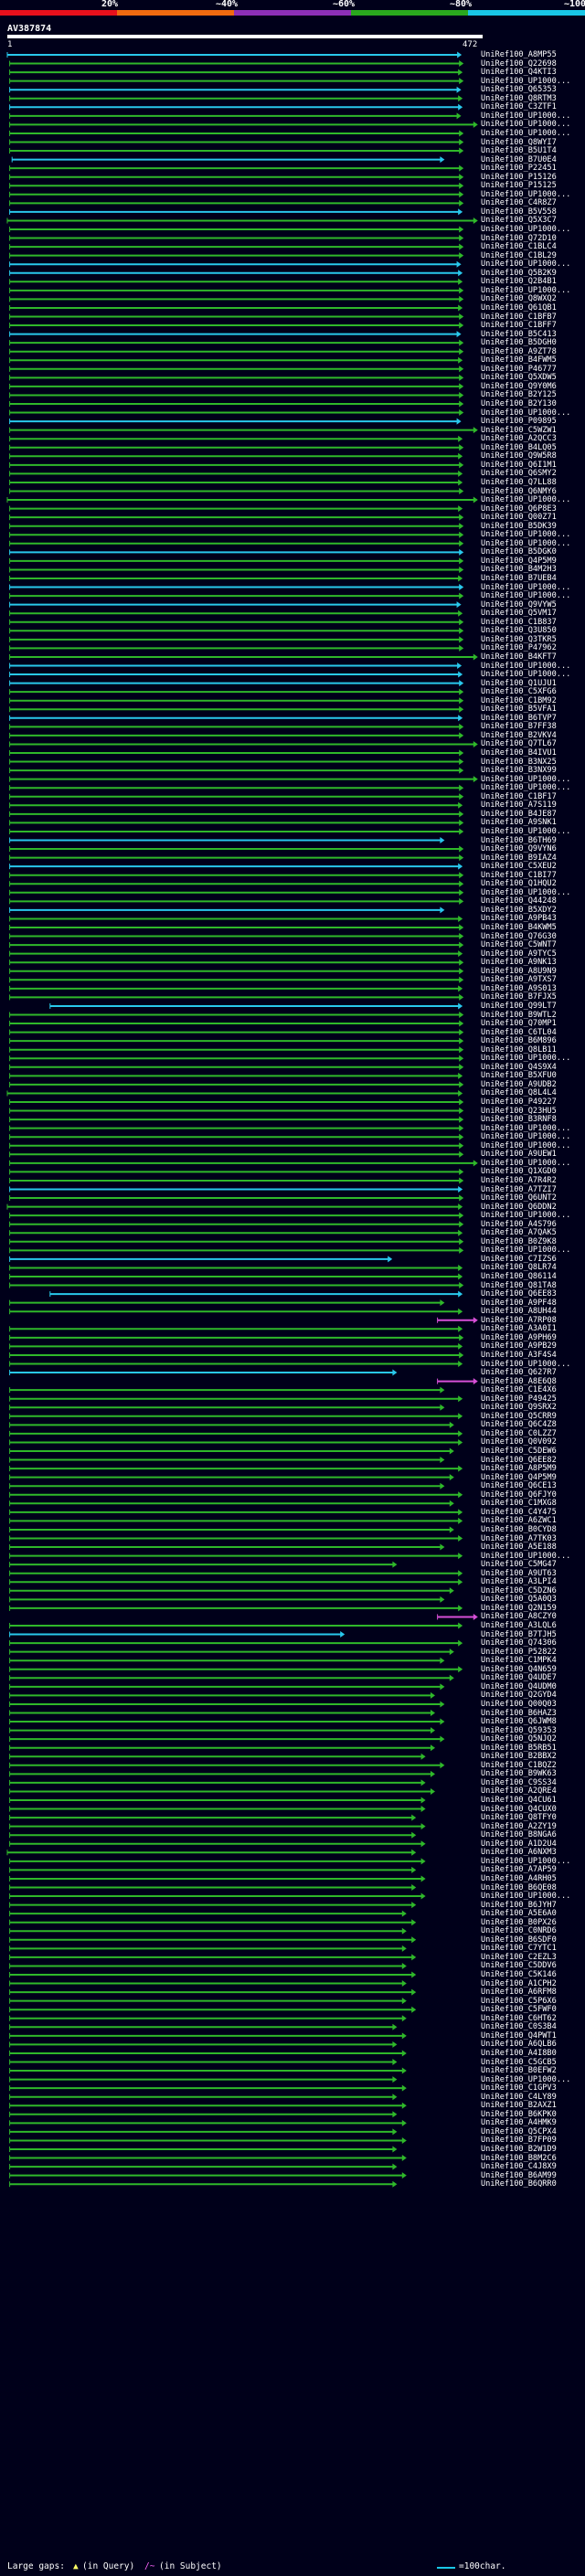  I want to click on hit-label: UniRef100_A9UT63, so click(519, 1573).